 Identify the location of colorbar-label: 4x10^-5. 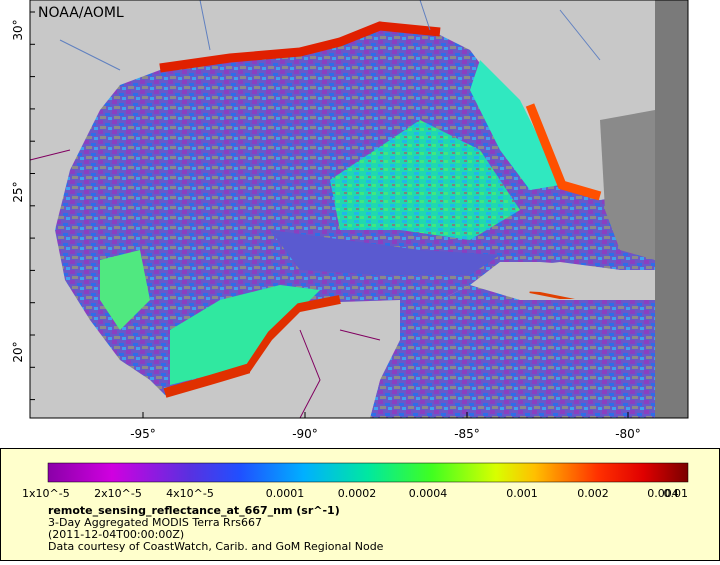
(190, 493).